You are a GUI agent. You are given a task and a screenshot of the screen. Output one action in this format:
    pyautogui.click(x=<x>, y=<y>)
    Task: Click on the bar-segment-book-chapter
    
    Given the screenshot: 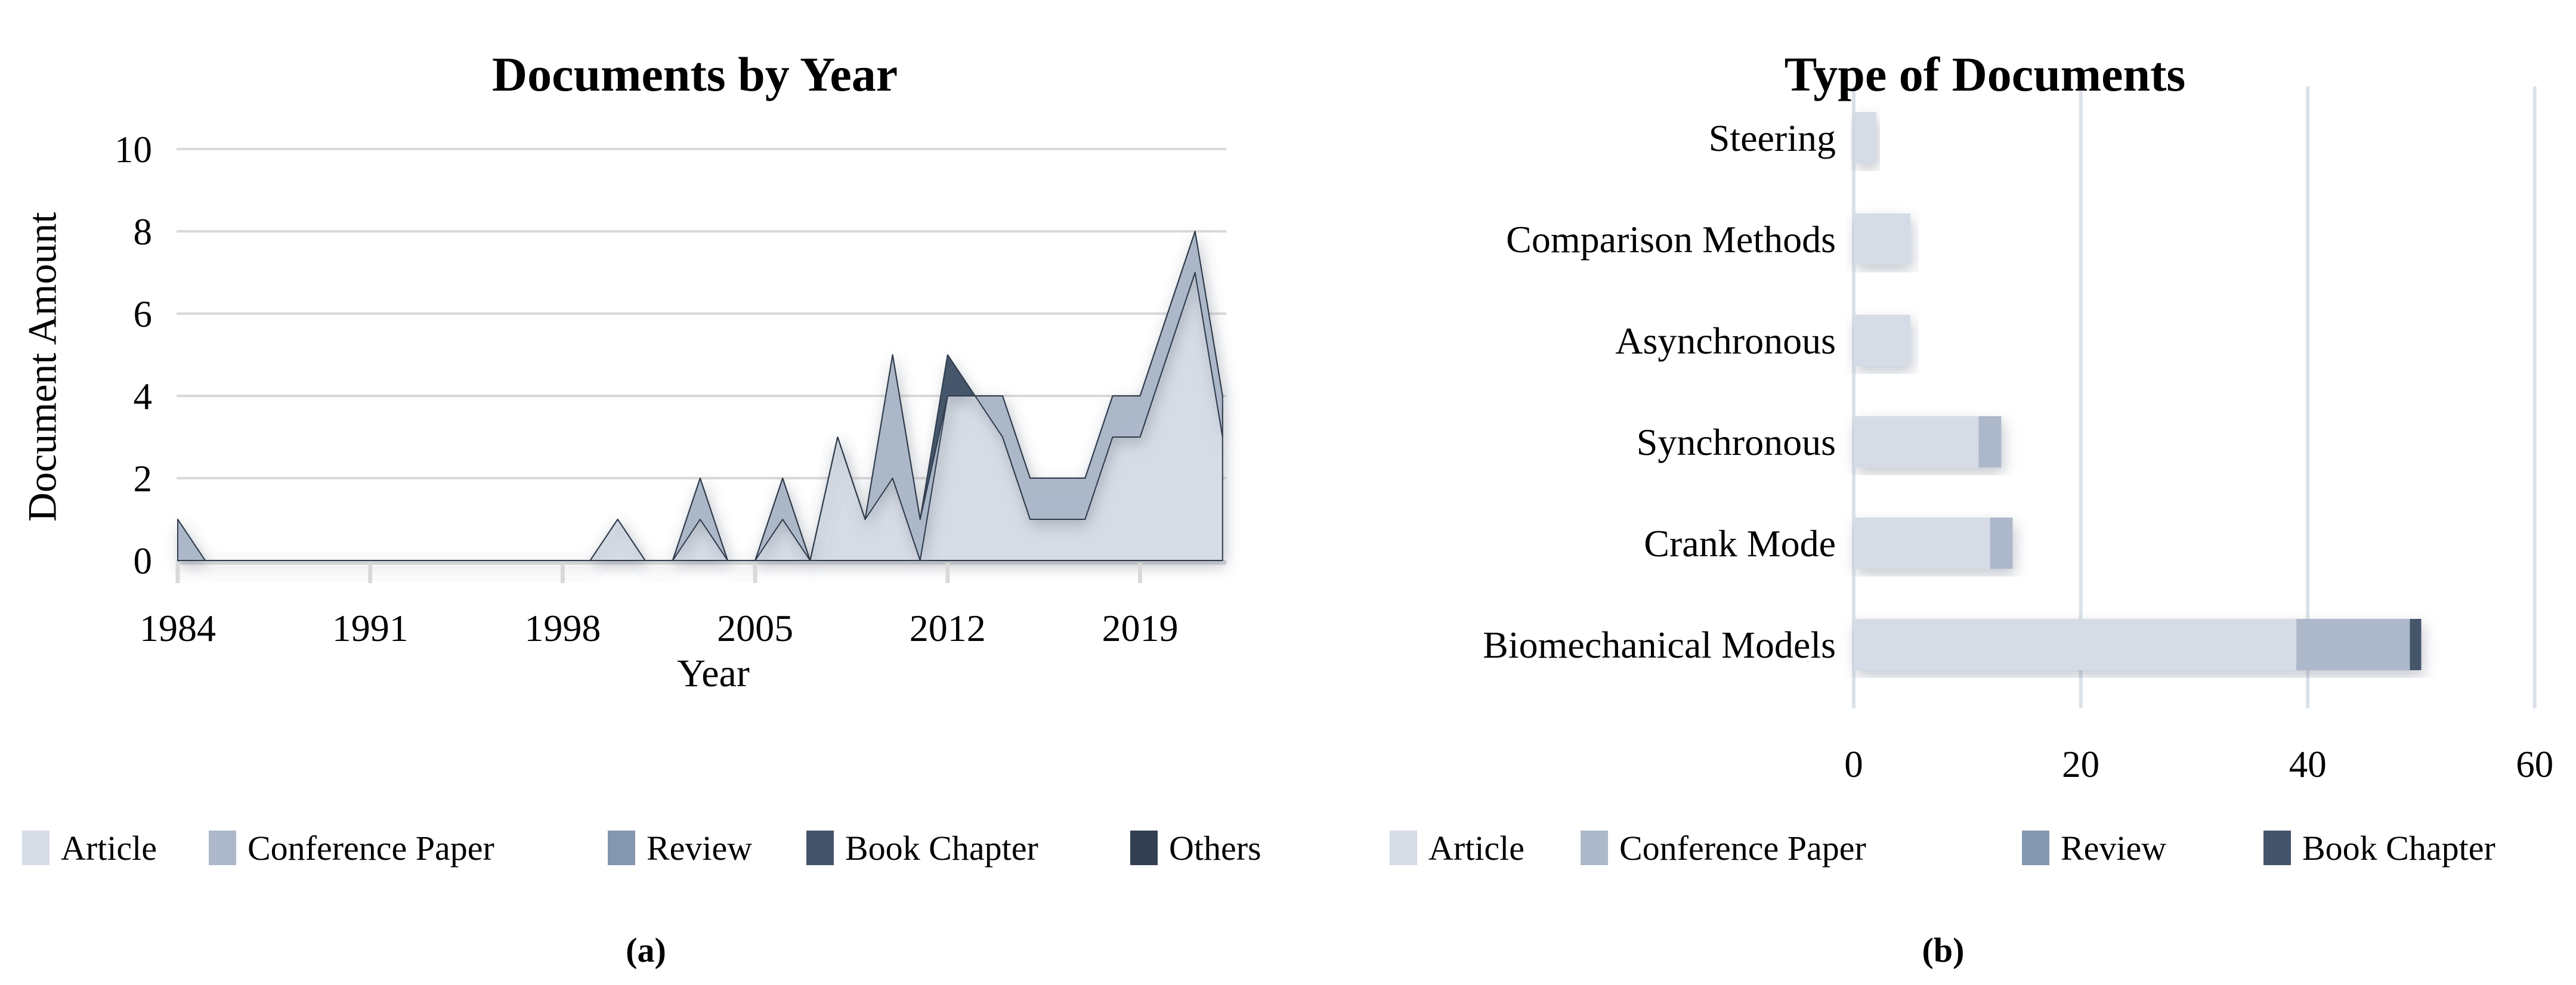 What is the action you would take?
    pyautogui.click(x=2416, y=644)
    